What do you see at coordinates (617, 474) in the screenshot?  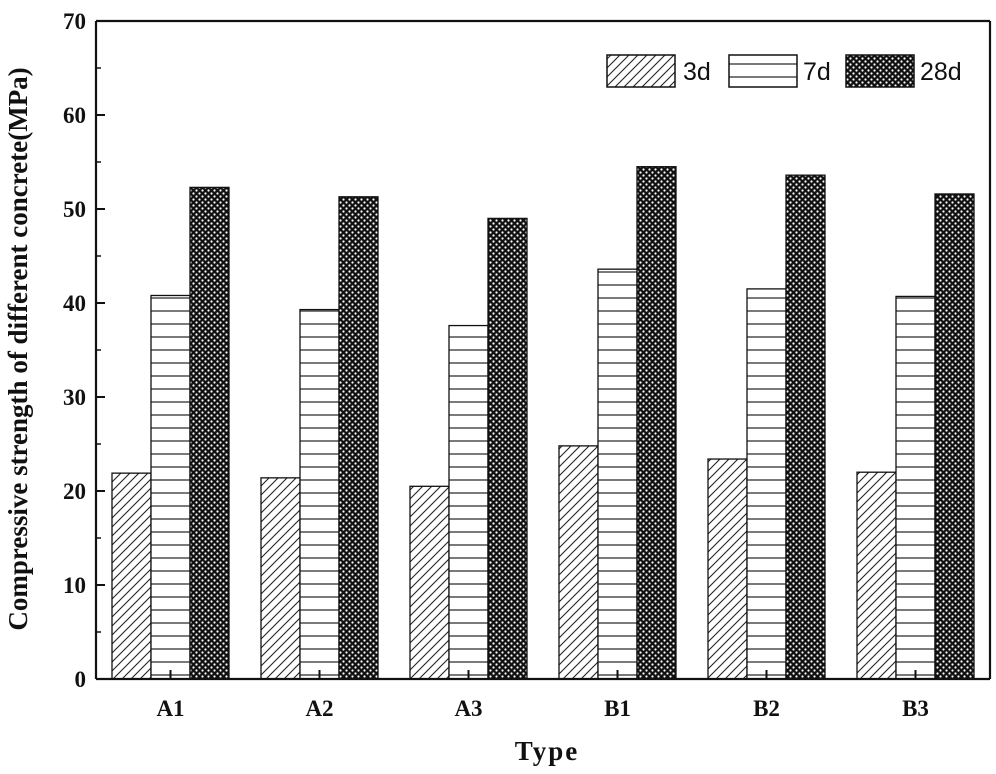 I see `bar-B1-7d` at bounding box center [617, 474].